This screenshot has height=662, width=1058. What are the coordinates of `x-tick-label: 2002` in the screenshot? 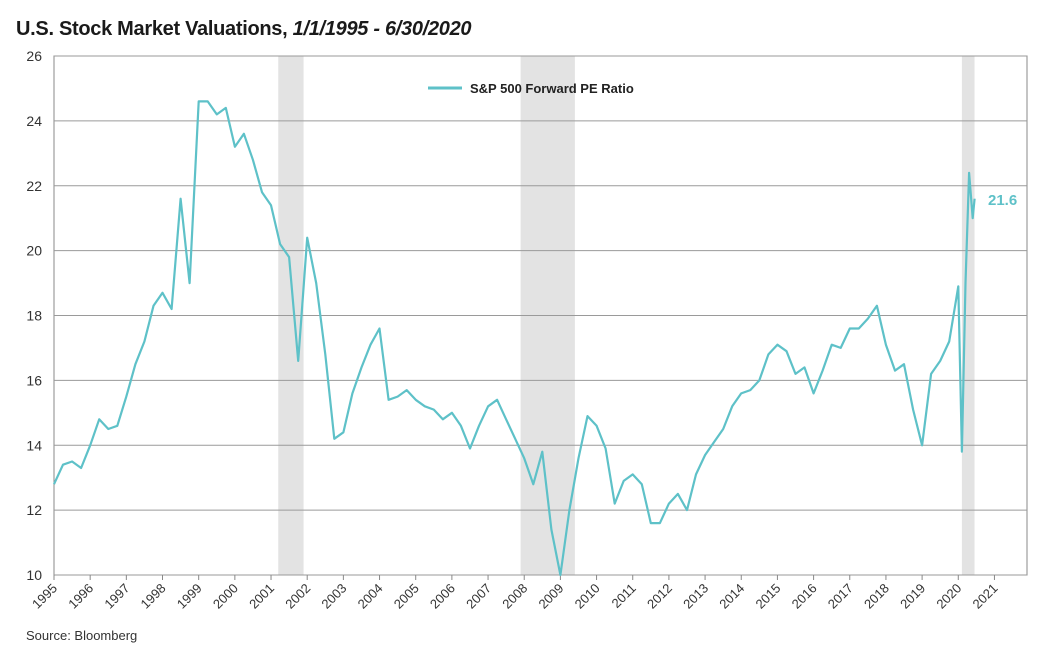 It's located at (297, 596).